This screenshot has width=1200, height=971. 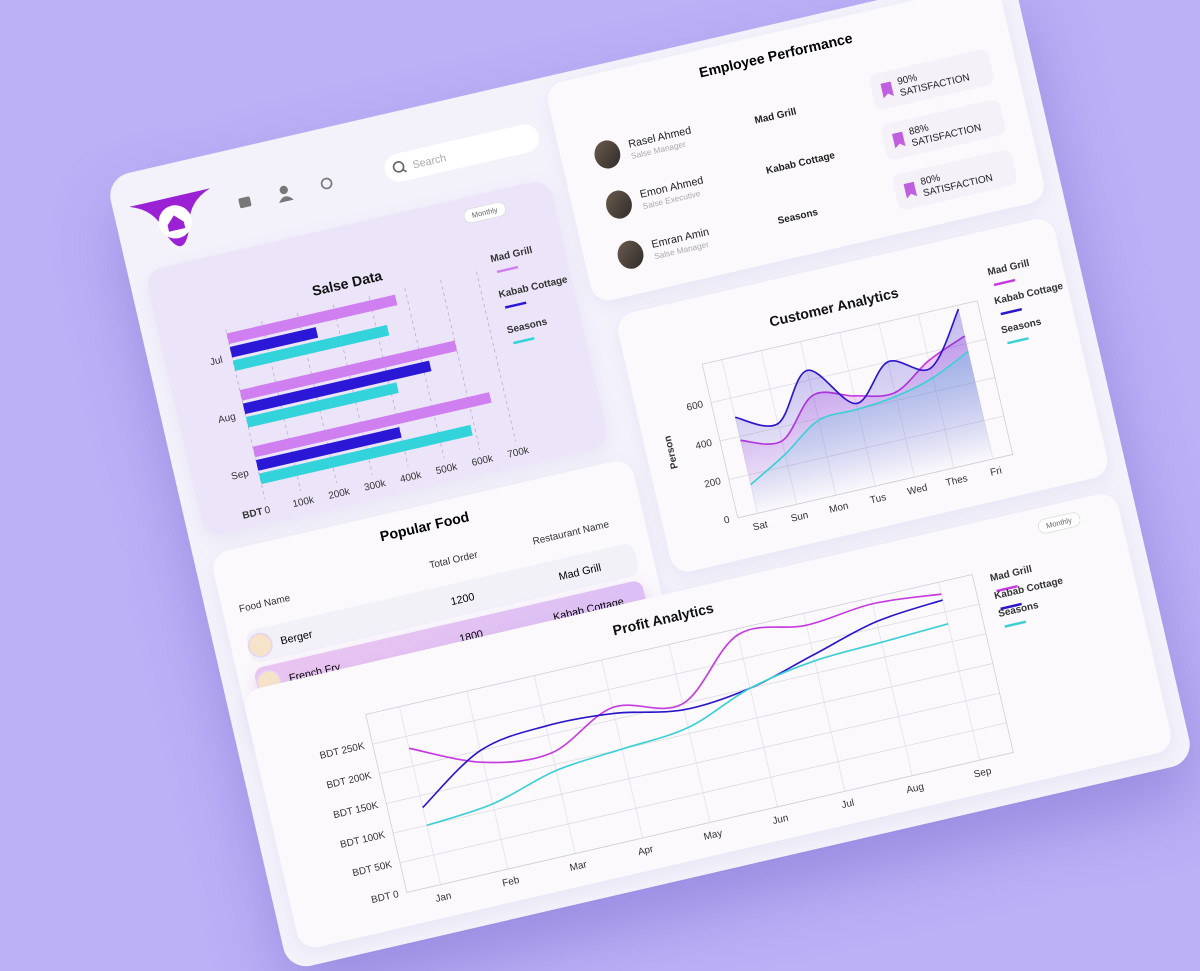 What do you see at coordinates (429, 160) in the screenshot?
I see `search-placeholder: Search` at bounding box center [429, 160].